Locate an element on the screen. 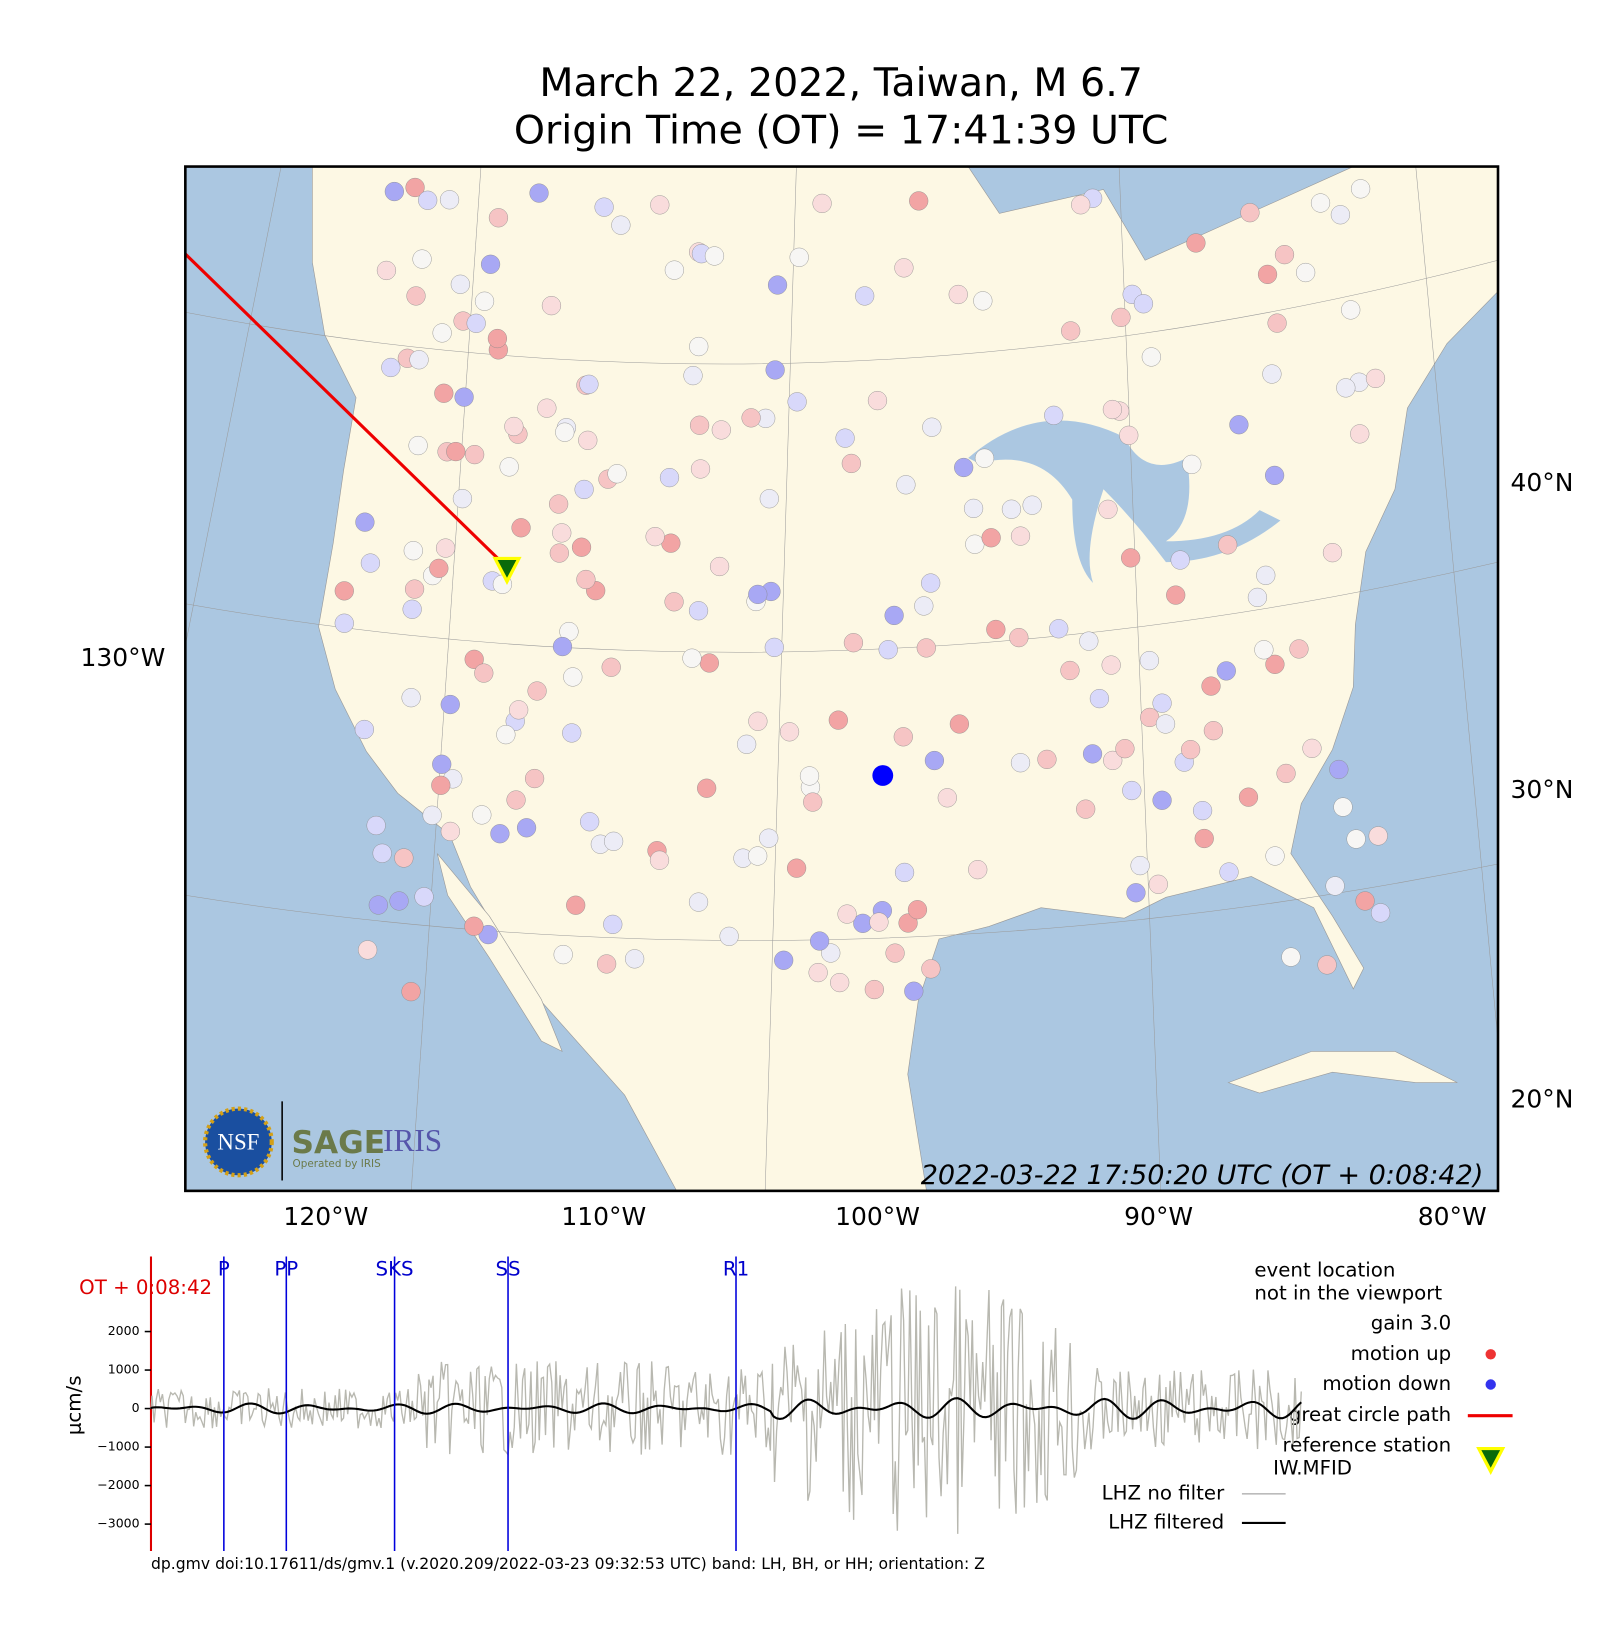 This screenshot has height=1626, width=1624. phase-label: PP is located at coordinates (286, 1268).